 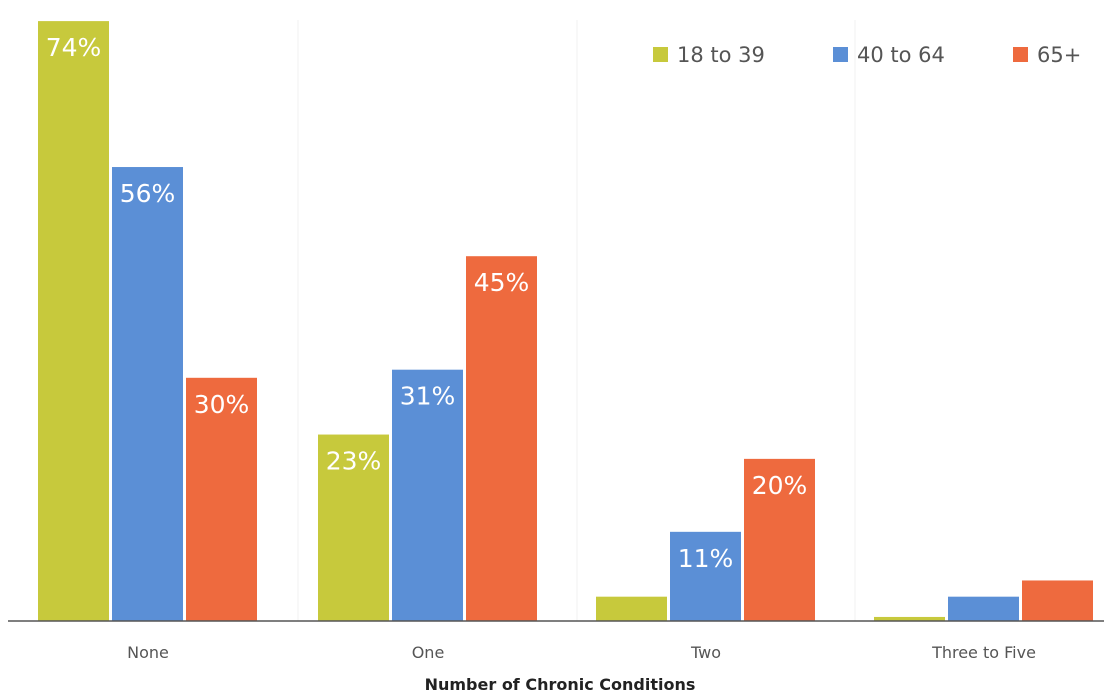 I want to click on bar-label-one-40-to-64: 31%, so click(x=428, y=396).